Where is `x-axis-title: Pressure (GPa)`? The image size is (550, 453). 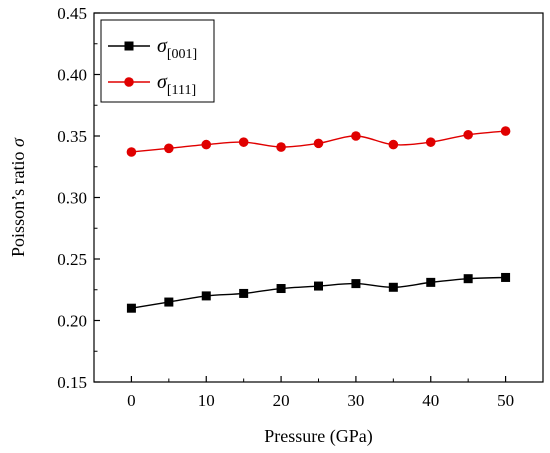
x-axis-title: Pressure (GPa) is located at coordinates (318, 436).